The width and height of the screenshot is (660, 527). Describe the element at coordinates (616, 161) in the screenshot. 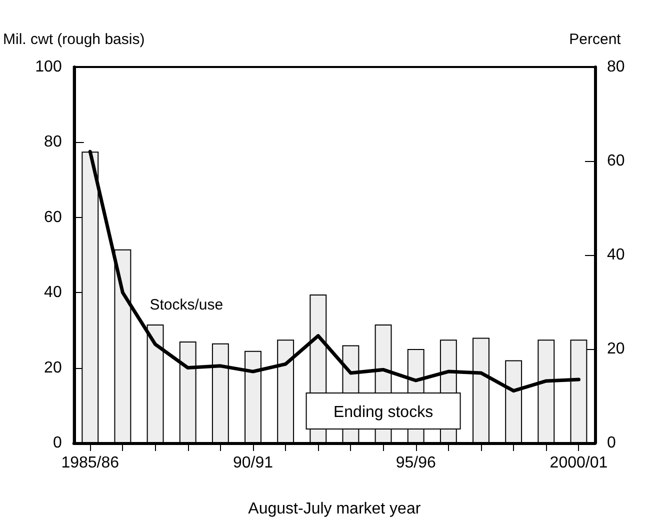

I see `y2-tick-label: 60` at that location.